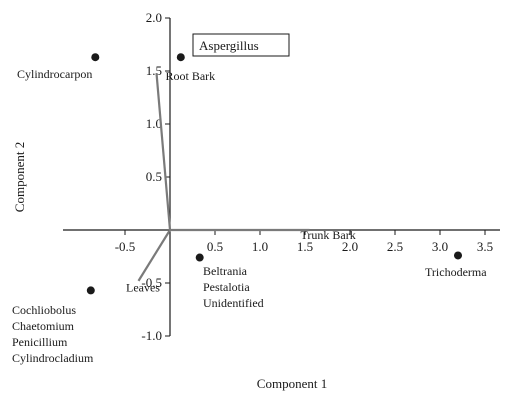 The image size is (509, 393). Describe the element at coordinates (215, 246) in the screenshot. I see `x-tick-label: 0.5` at that location.